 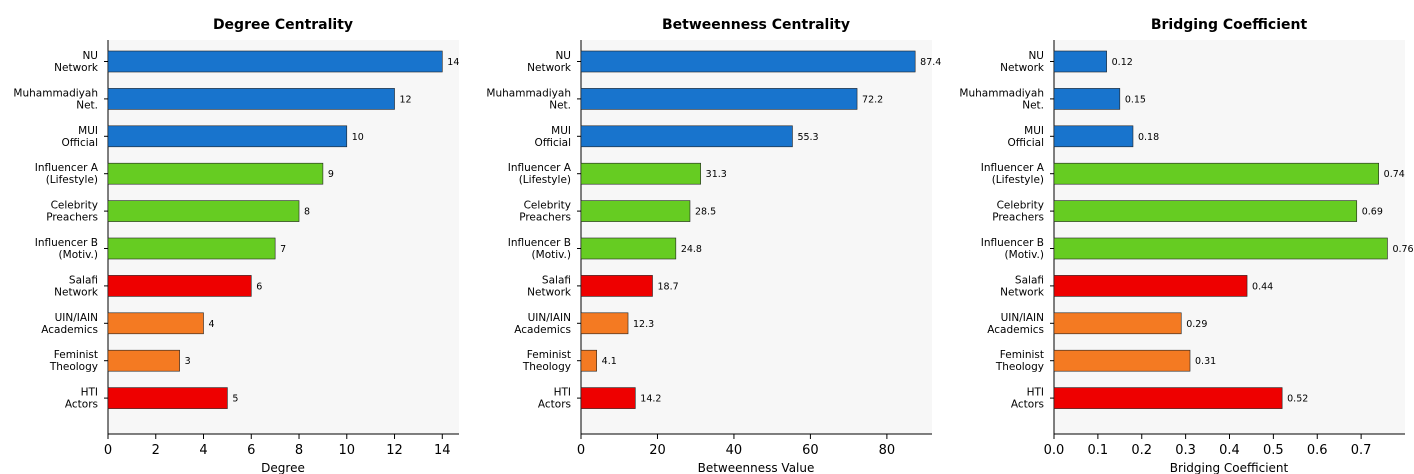 What do you see at coordinates (453, 62) in the screenshot?
I see `value-label: 14` at bounding box center [453, 62].